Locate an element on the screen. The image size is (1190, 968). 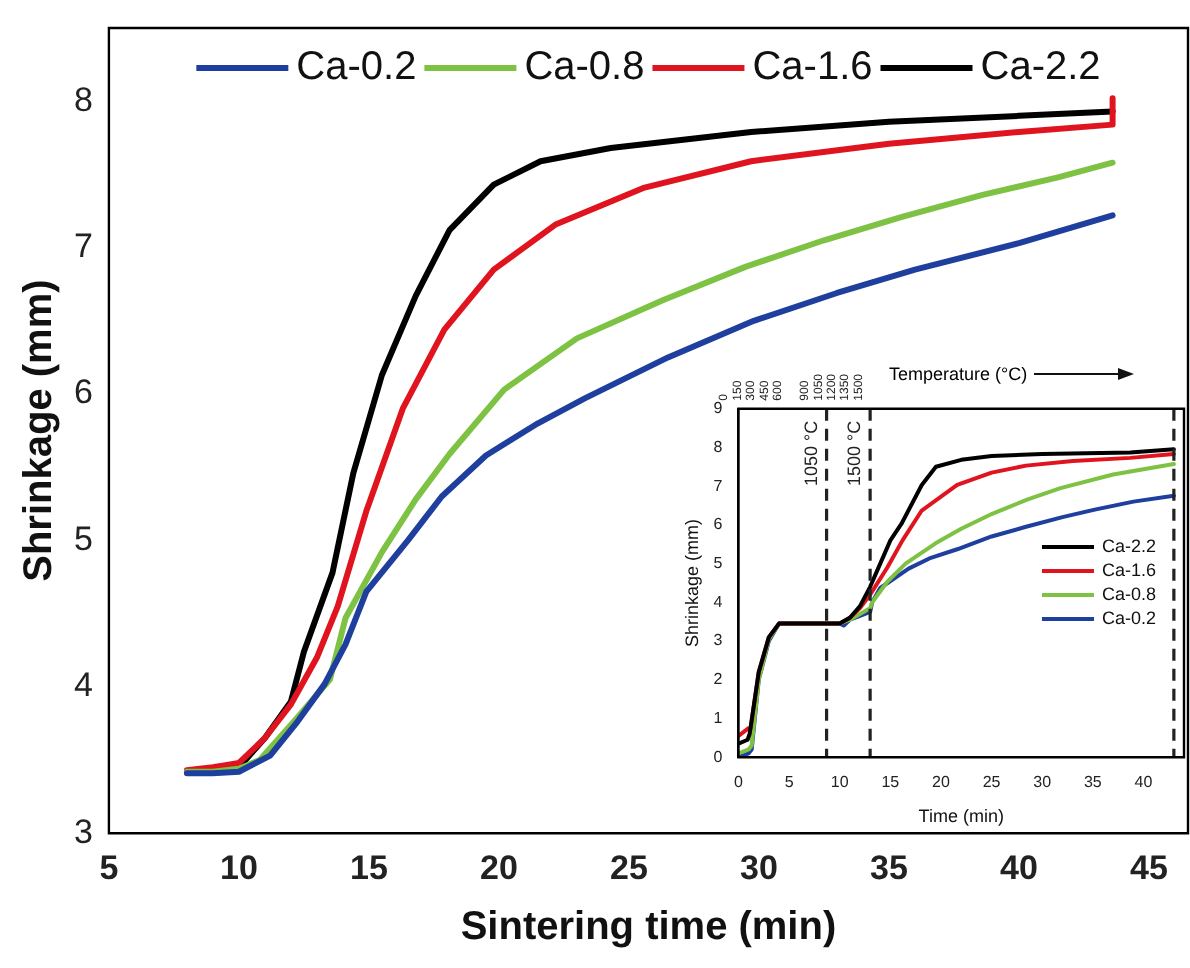
y-tick-label: 1 is located at coordinates (718, 717).